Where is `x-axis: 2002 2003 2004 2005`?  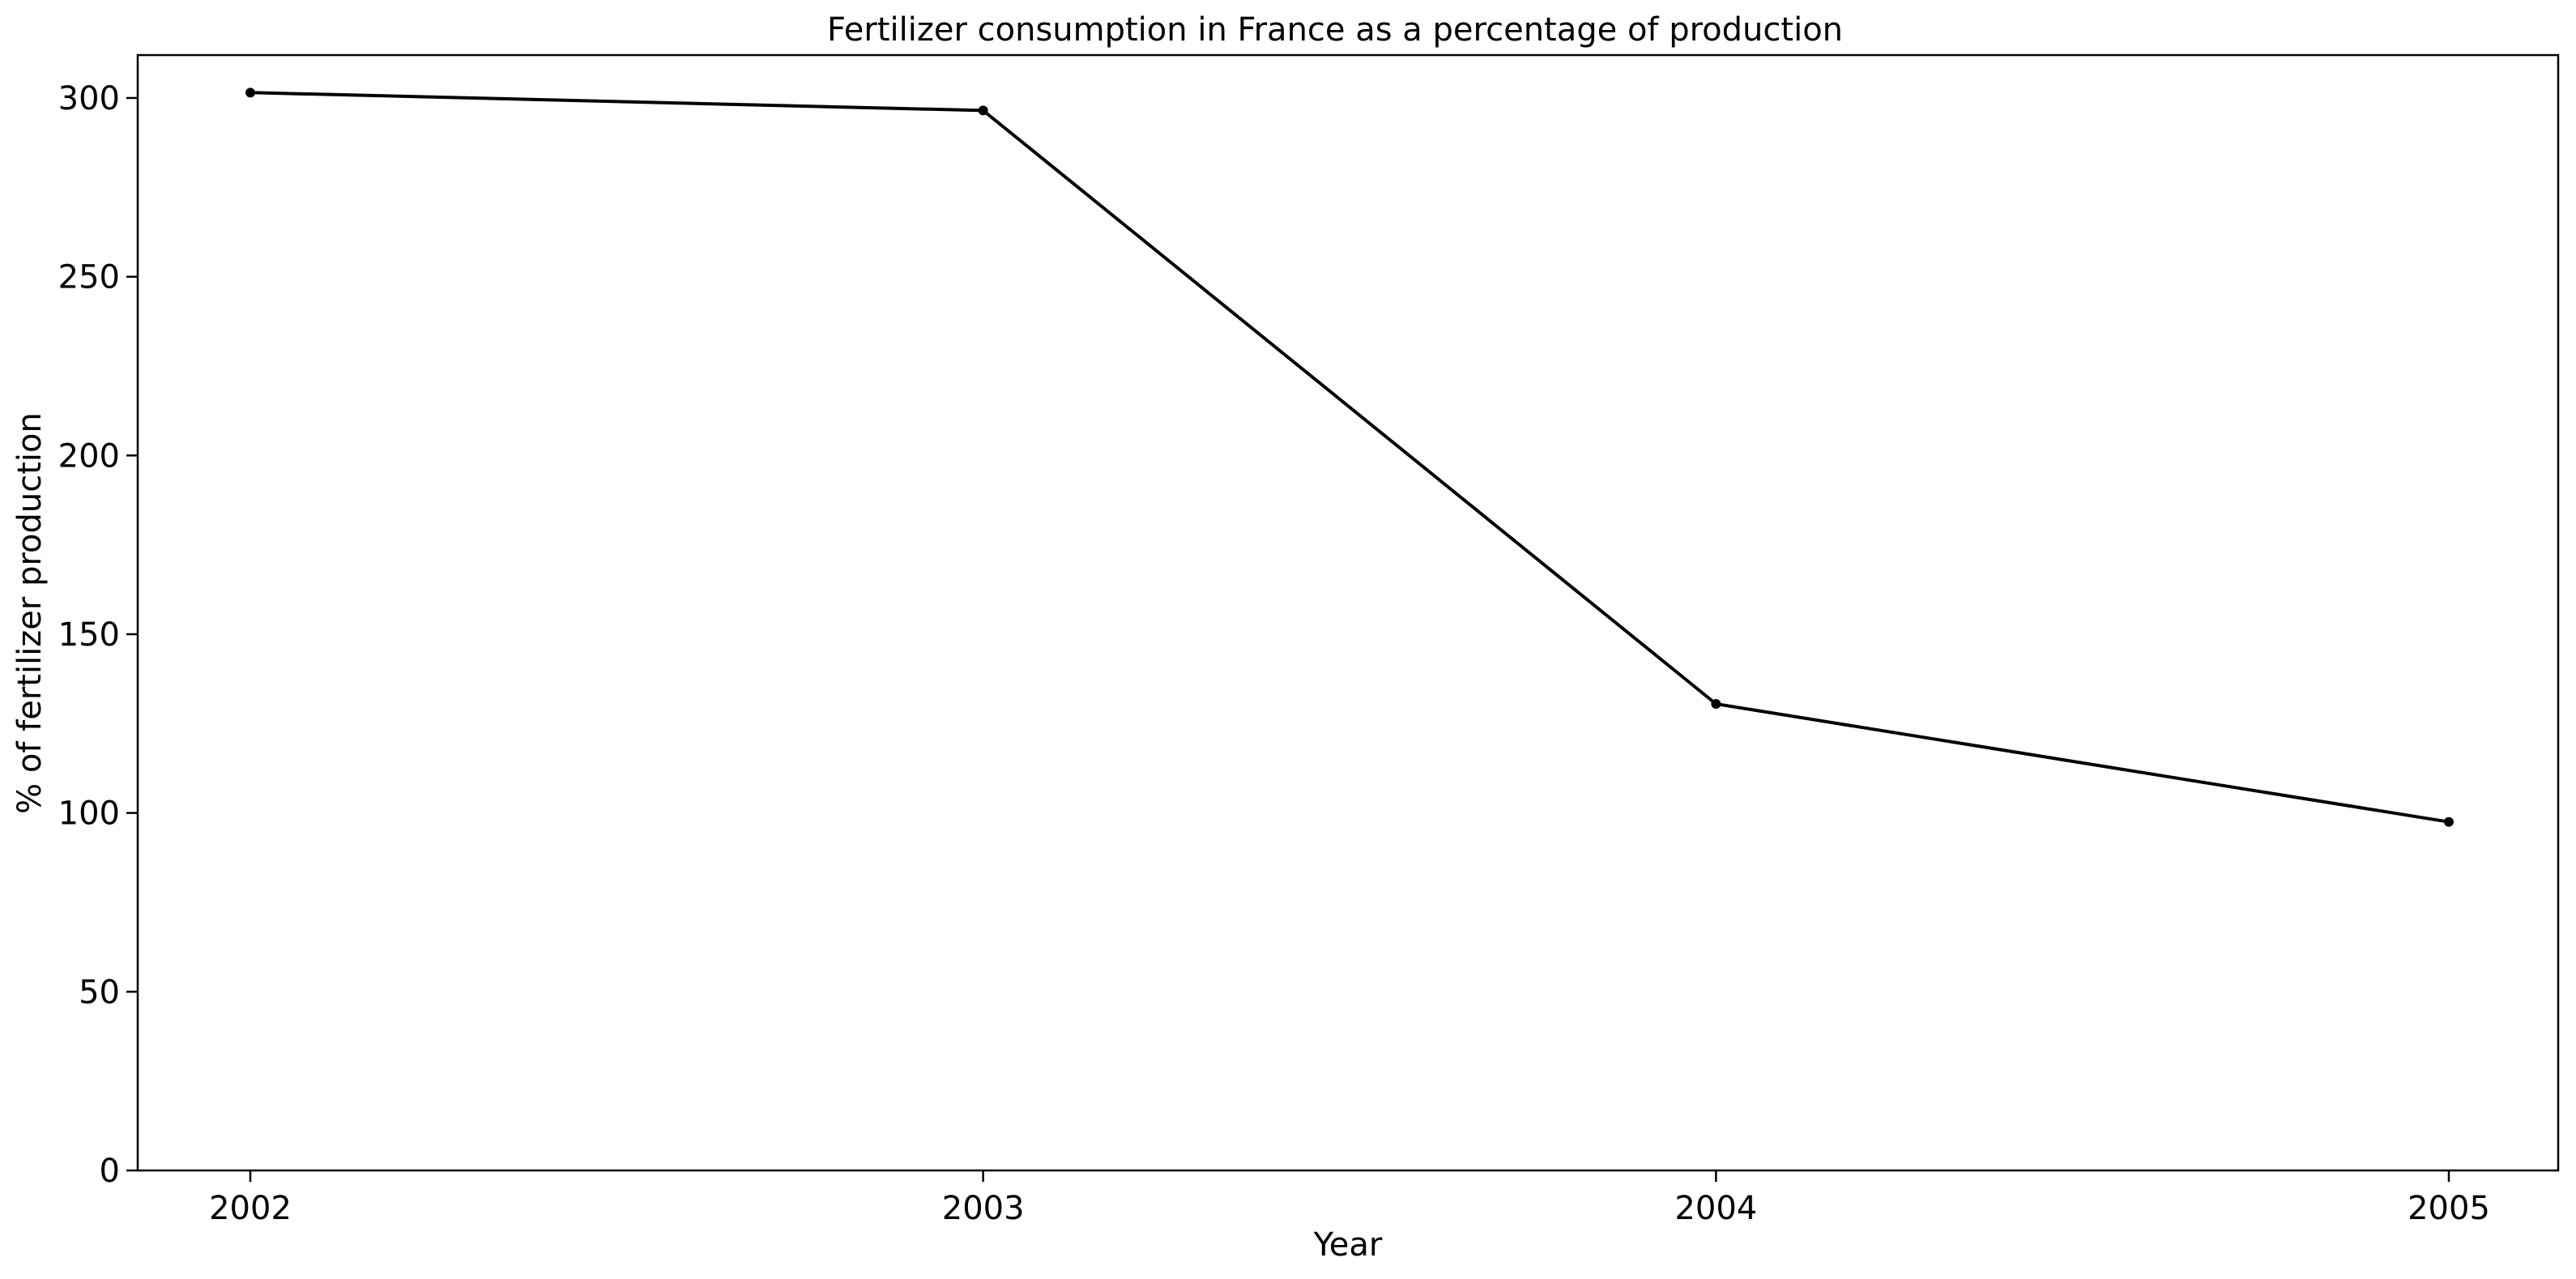 x-axis: 2002 2003 2004 2005 is located at coordinates (1349, 1198).